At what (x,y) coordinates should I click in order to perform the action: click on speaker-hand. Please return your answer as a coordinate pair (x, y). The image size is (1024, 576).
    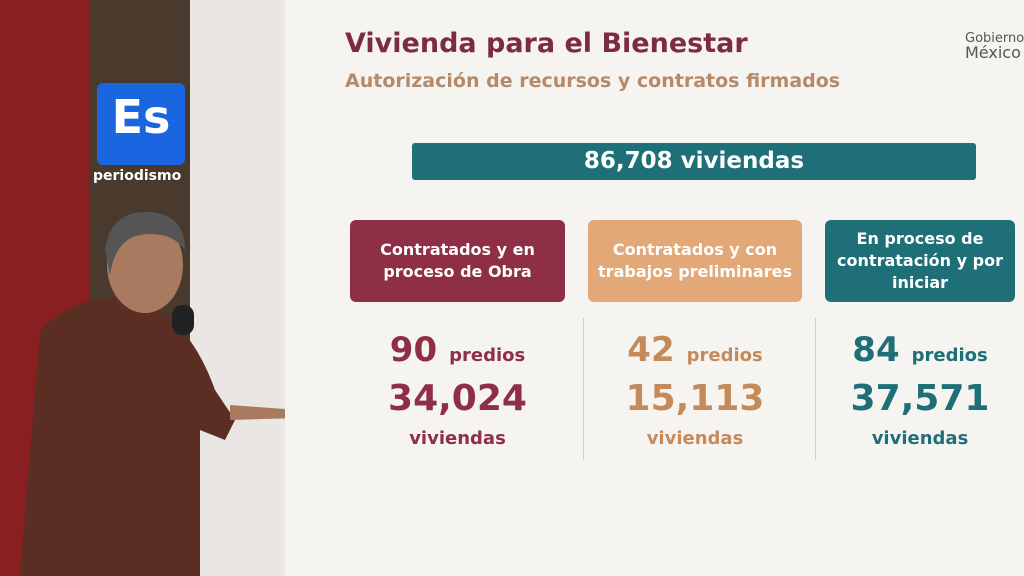
    Looking at the image, I should click on (260, 412).